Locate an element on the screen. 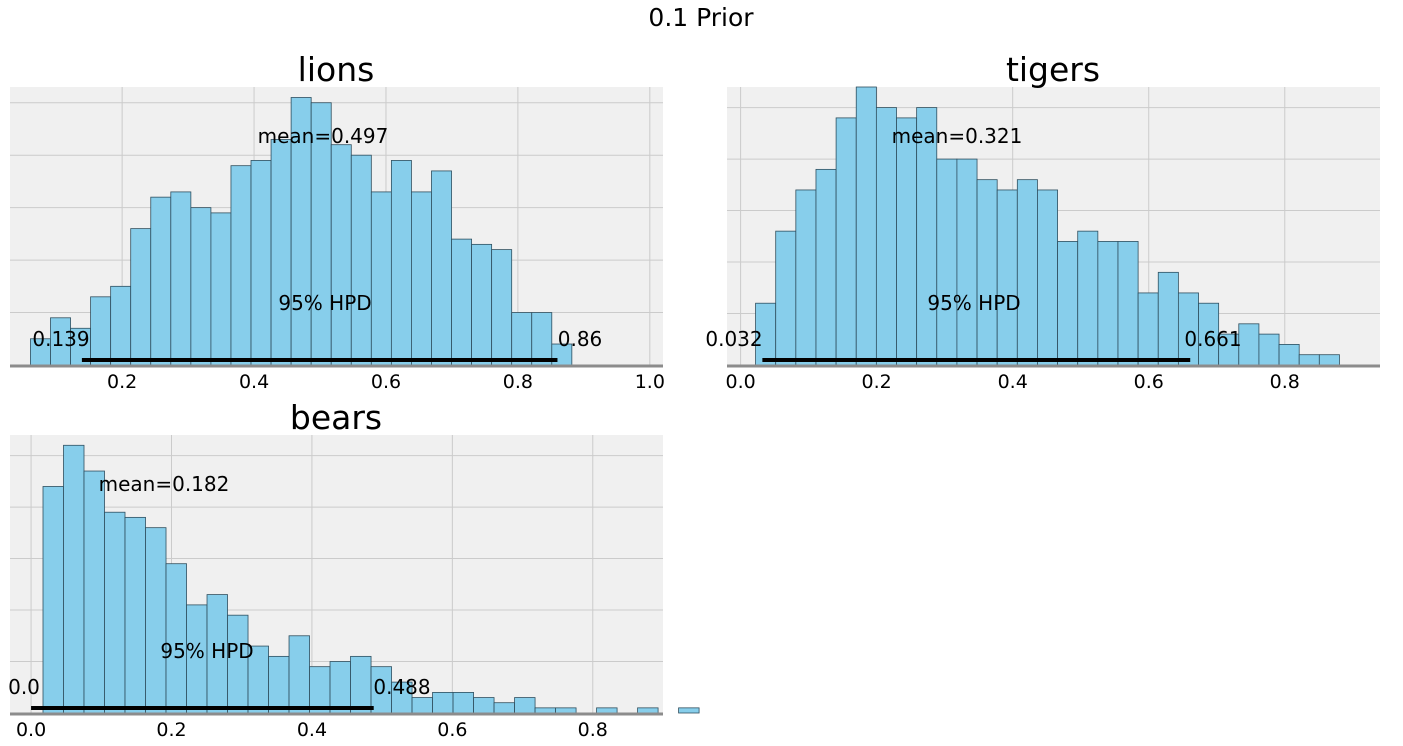 The height and width of the screenshot is (746, 1403). mean-label: mean=0.497 is located at coordinates (323, 136).